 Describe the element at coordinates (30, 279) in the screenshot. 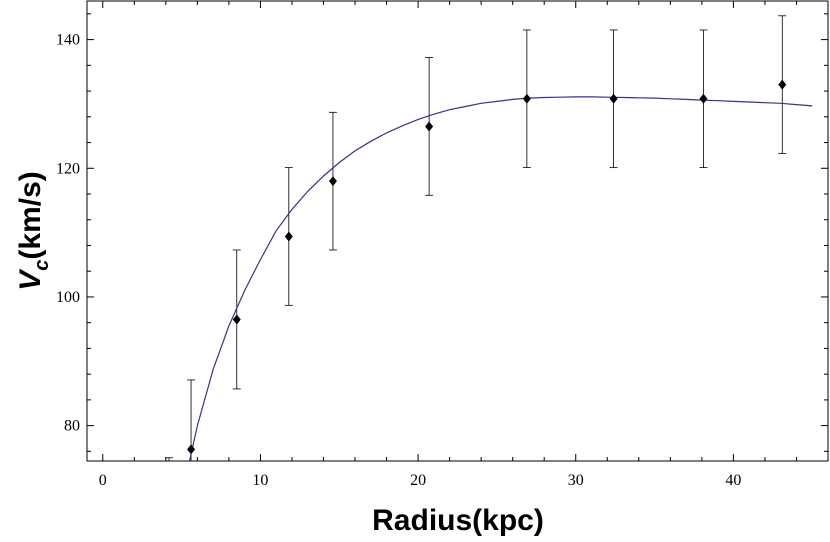

I see `y-axis-label-main: V` at that location.